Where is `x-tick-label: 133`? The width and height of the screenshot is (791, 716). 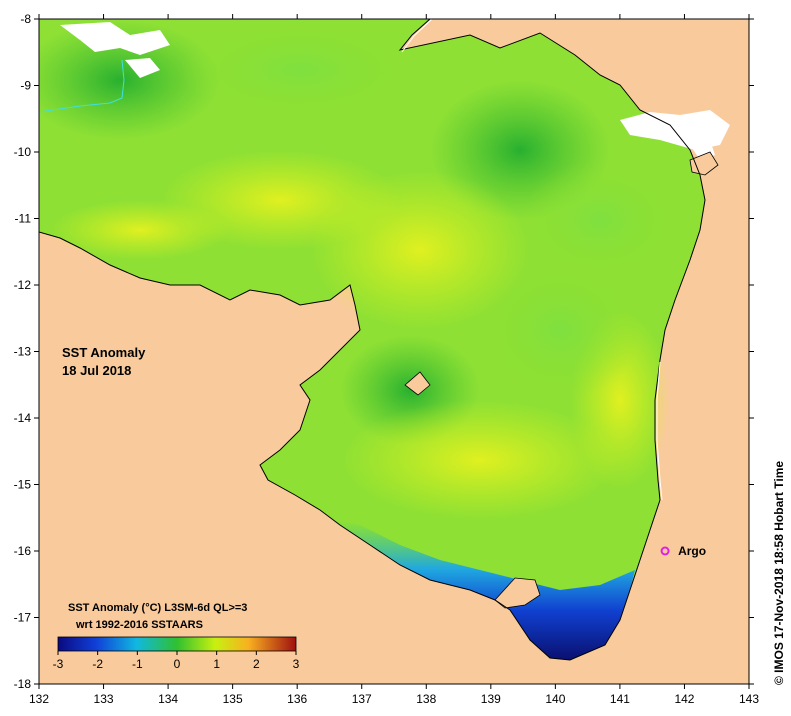
x-tick-label: 133 is located at coordinates (104, 699).